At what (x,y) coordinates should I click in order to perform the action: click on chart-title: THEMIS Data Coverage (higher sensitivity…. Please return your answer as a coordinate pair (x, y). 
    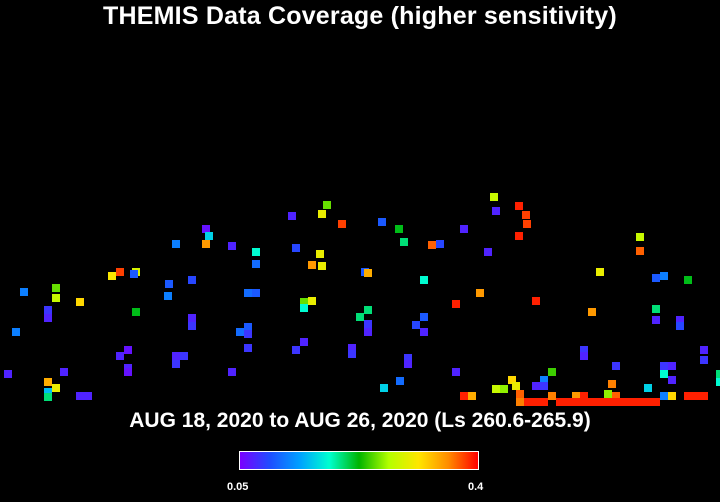
    Looking at the image, I should click on (360, 16).